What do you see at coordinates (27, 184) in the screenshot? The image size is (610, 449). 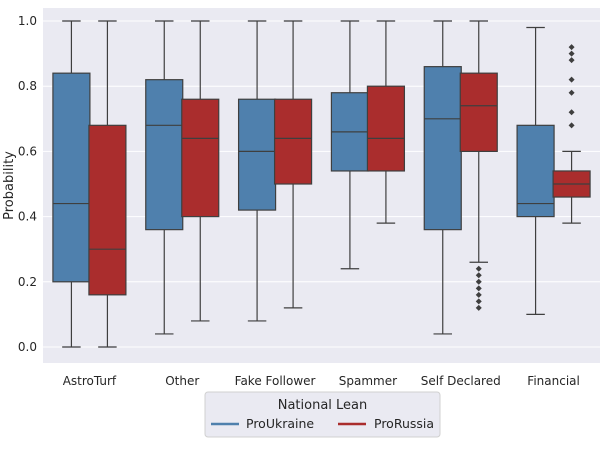 I see `y-axis-ticks: 0.0 0.2 0.4 0.6 0.8 1.0` at bounding box center [27, 184].